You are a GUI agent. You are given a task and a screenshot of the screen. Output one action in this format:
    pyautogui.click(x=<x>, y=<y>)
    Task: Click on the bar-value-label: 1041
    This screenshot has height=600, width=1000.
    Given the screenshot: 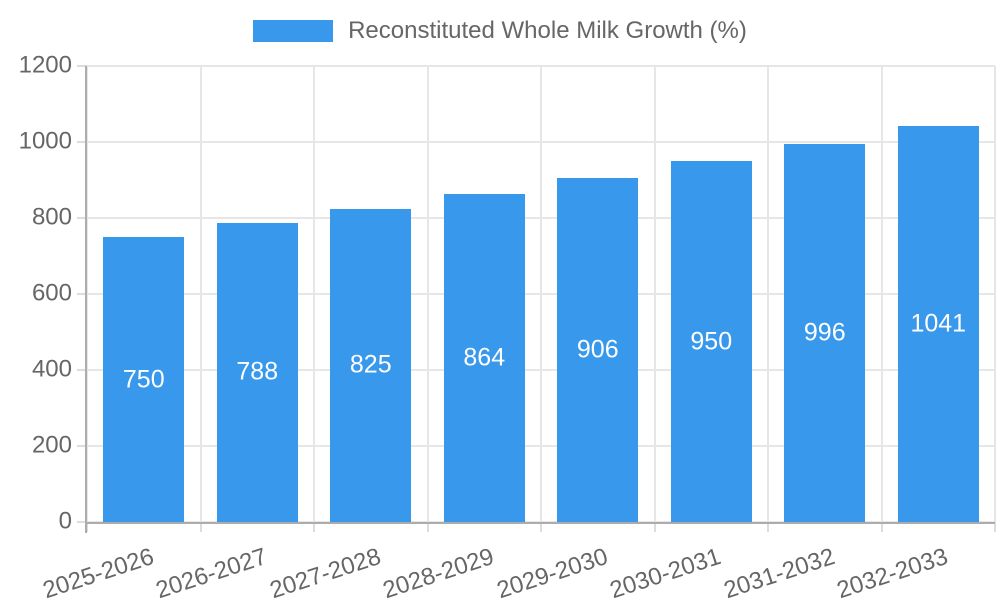 What is the action you would take?
    pyautogui.click(x=938, y=323)
    